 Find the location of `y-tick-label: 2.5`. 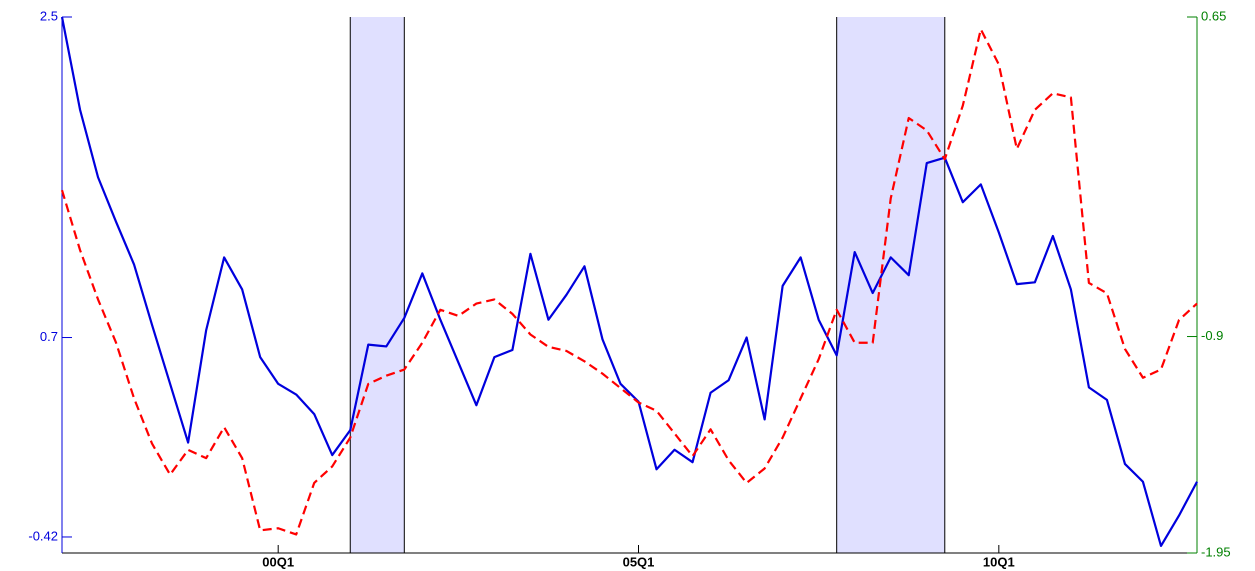

y-tick-label: 2.5 is located at coordinates (49, 15).